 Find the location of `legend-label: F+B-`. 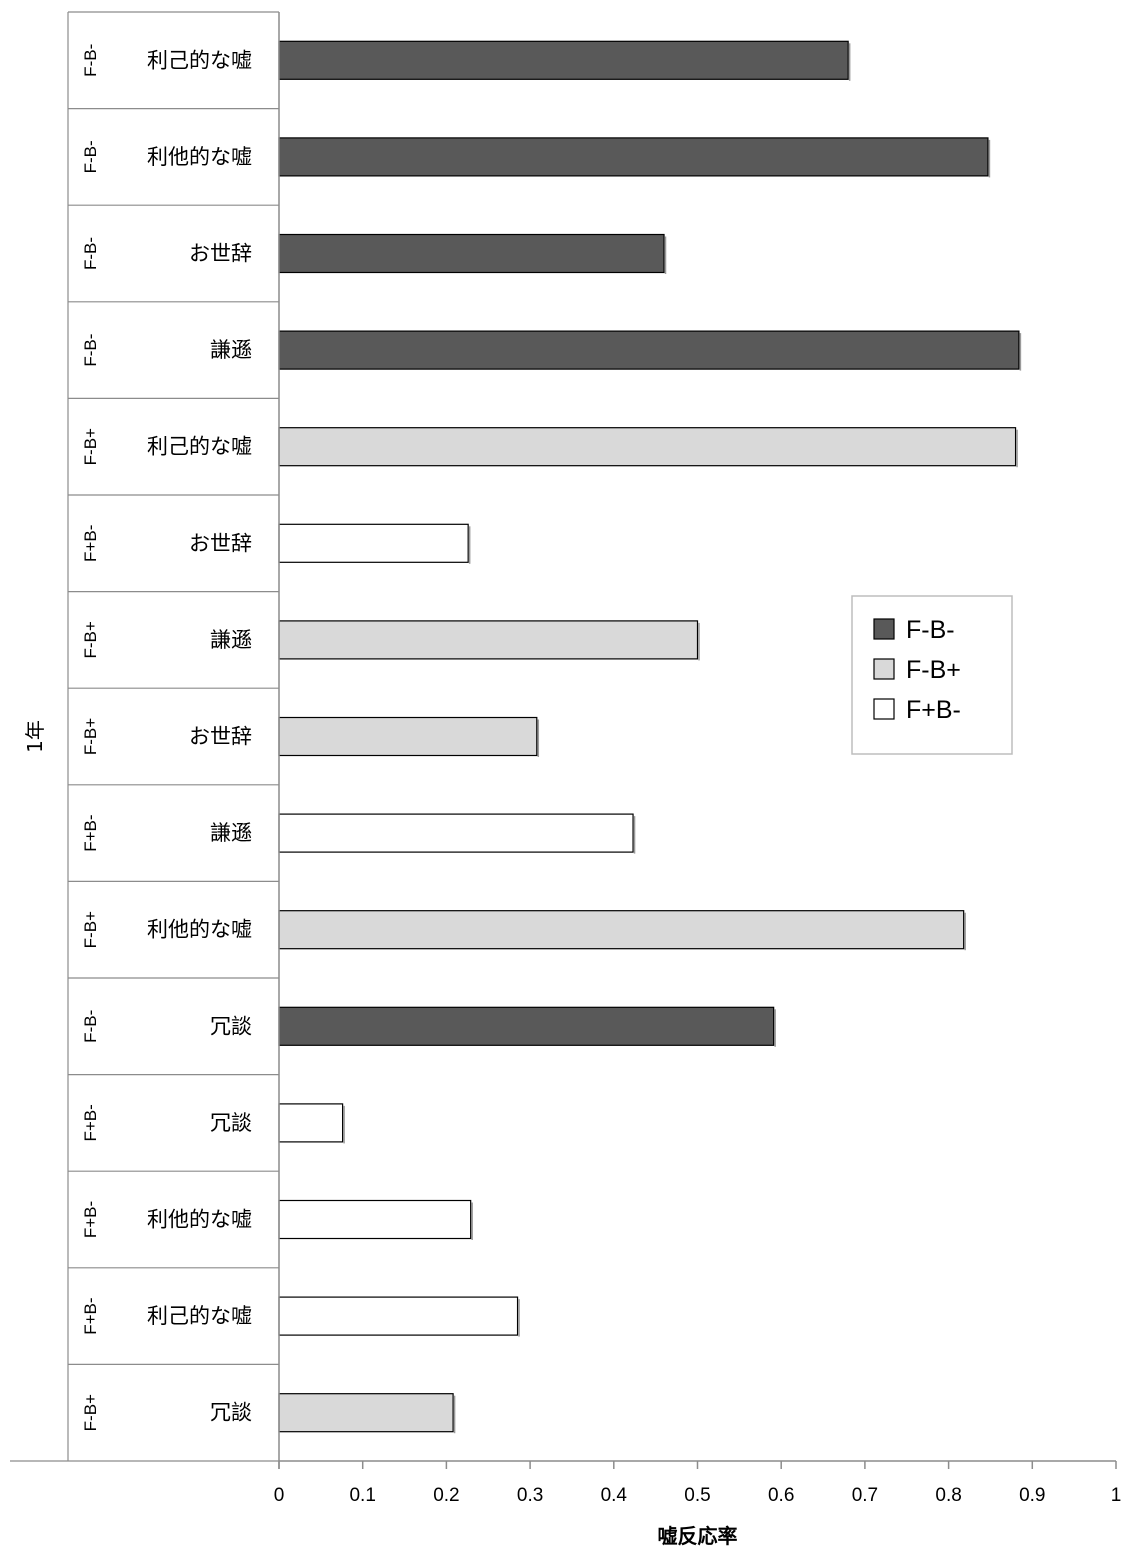

legend-label: F+B- is located at coordinates (933, 710).